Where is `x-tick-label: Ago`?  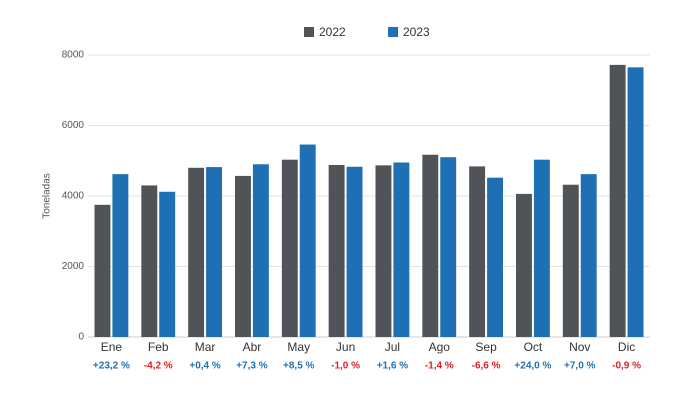
x-tick-label: Ago is located at coordinates (440, 347).